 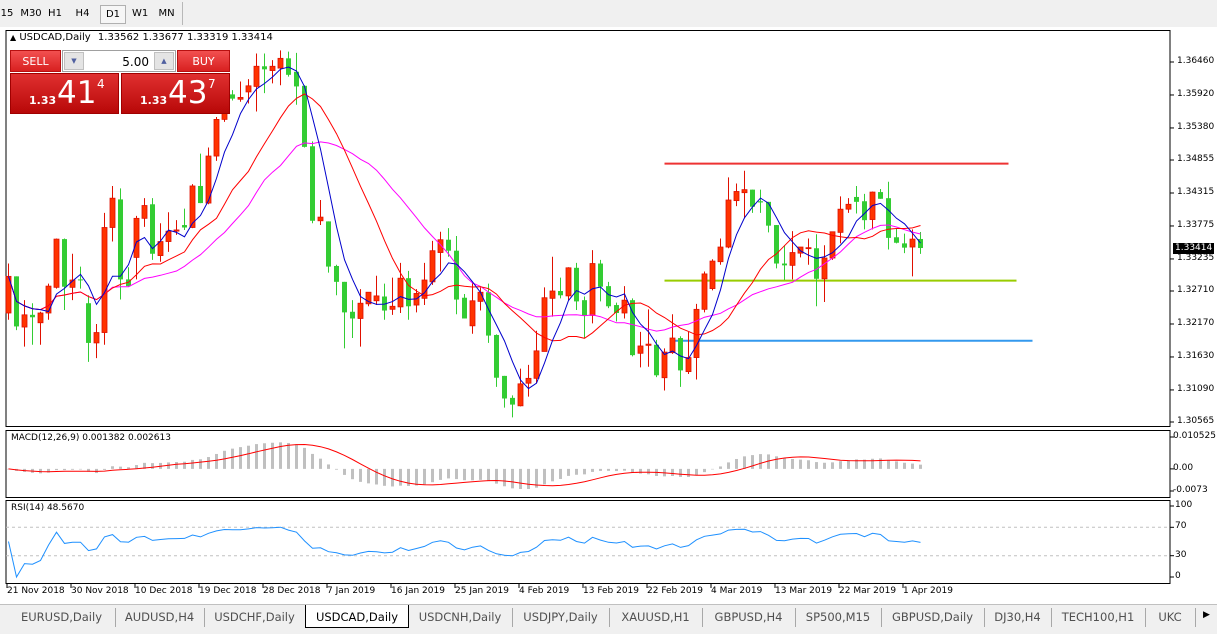 I want to click on price-tick-label: 1.34855, so click(x=1196, y=159).